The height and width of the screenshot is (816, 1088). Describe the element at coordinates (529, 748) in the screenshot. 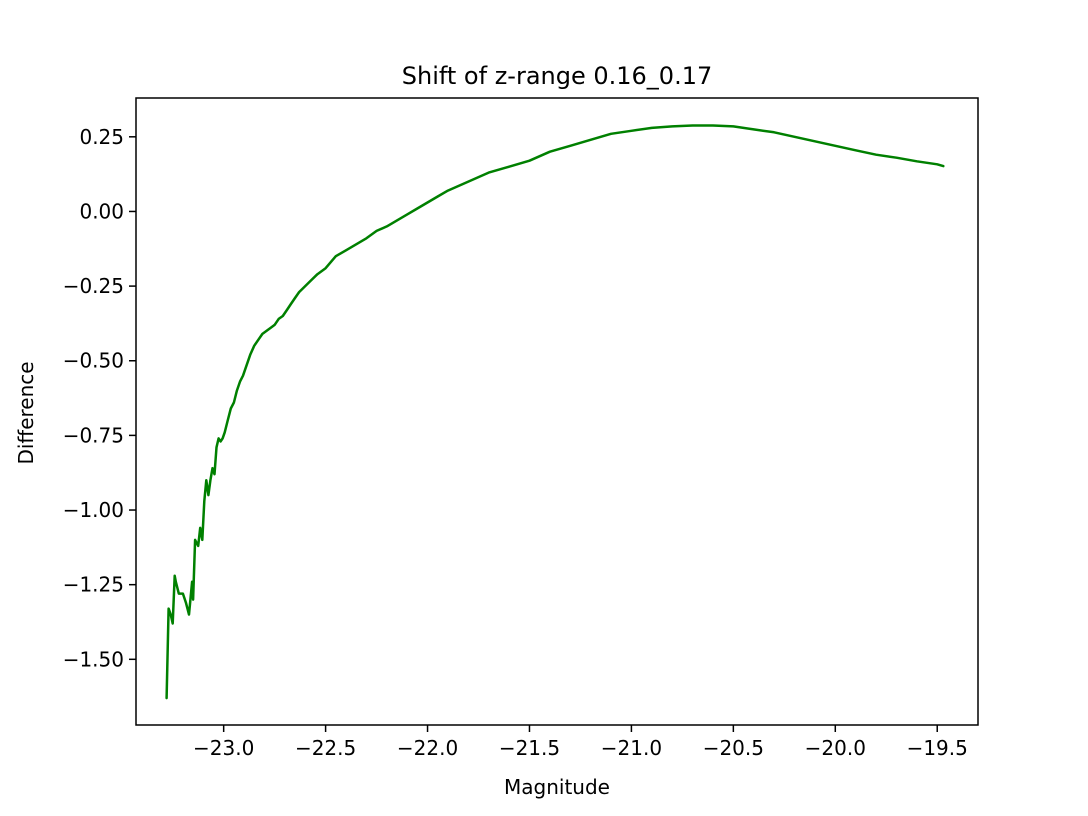

I see `x-tick-label: −21.5` at that location.